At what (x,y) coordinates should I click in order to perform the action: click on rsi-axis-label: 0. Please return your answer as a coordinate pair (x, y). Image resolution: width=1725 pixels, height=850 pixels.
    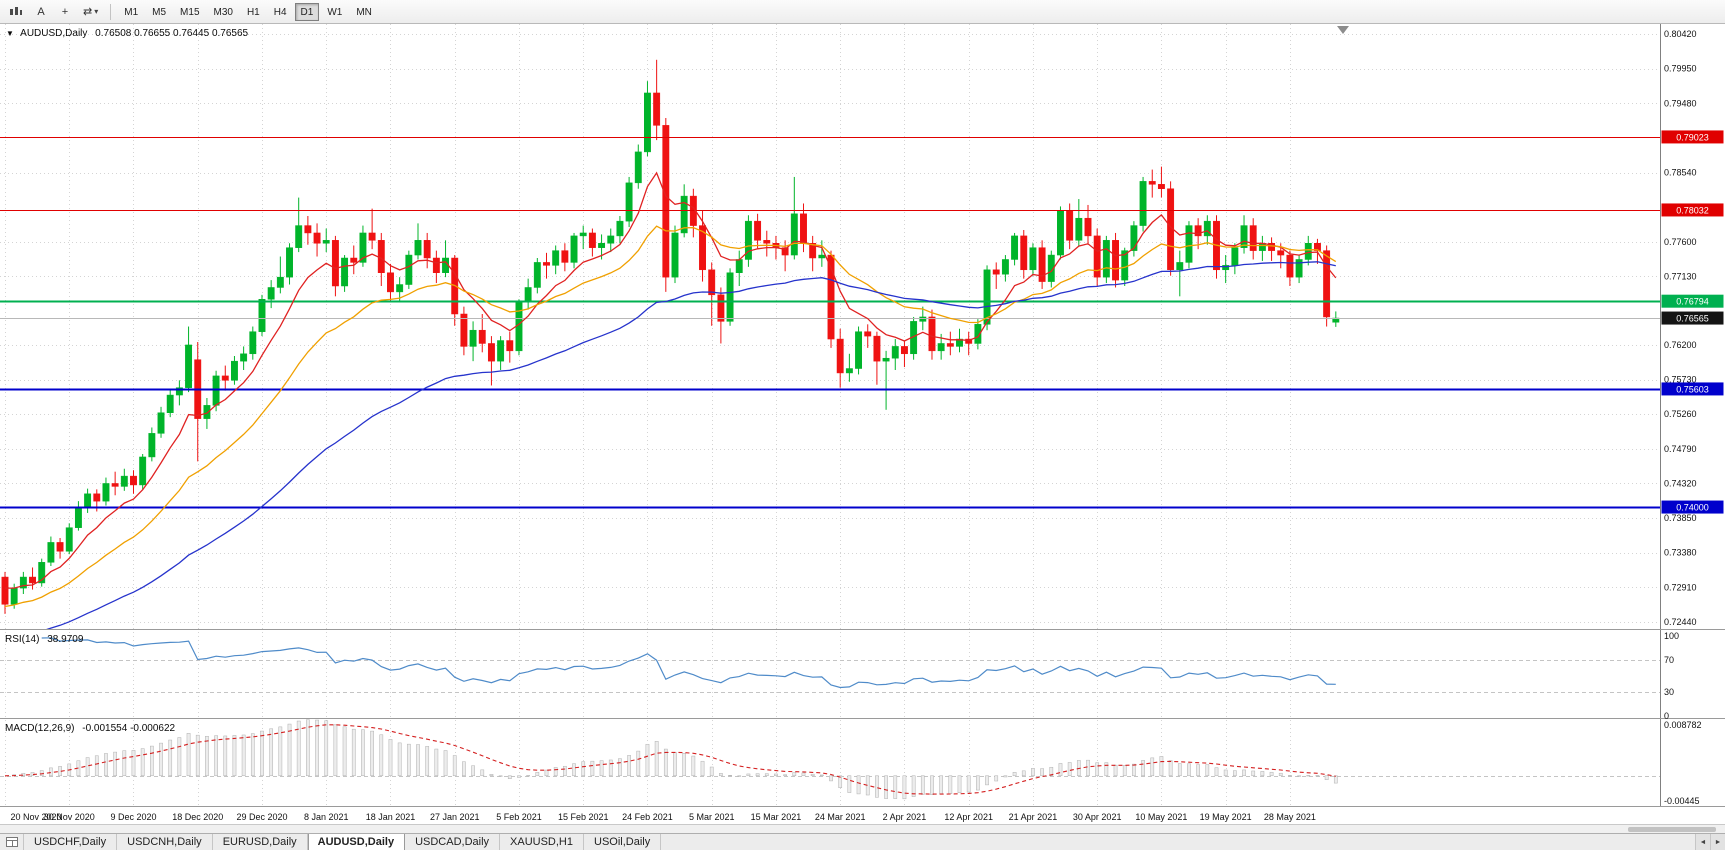
    Looking at the image, I should click on (1666, 716).